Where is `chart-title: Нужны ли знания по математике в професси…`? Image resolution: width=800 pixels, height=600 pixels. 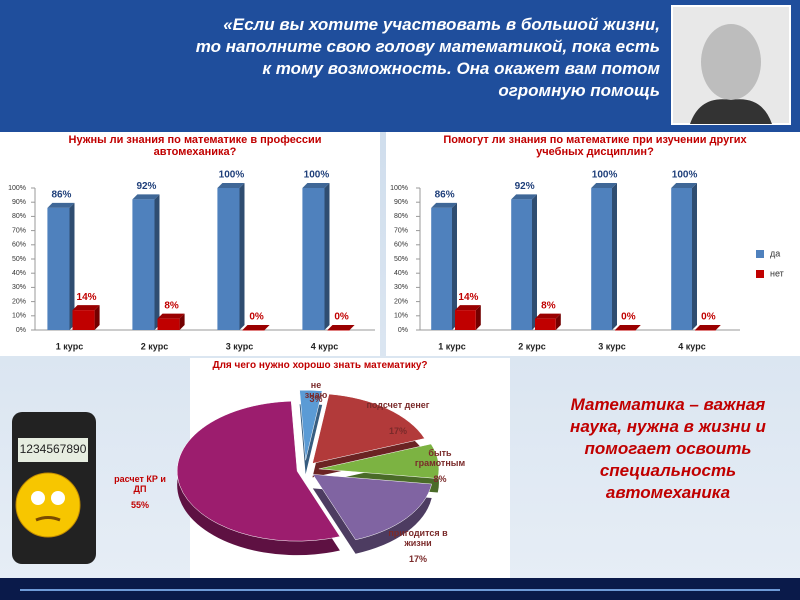
chart-title: Нужны ли знания по математике в професси… is located at coordinates (195, 146).